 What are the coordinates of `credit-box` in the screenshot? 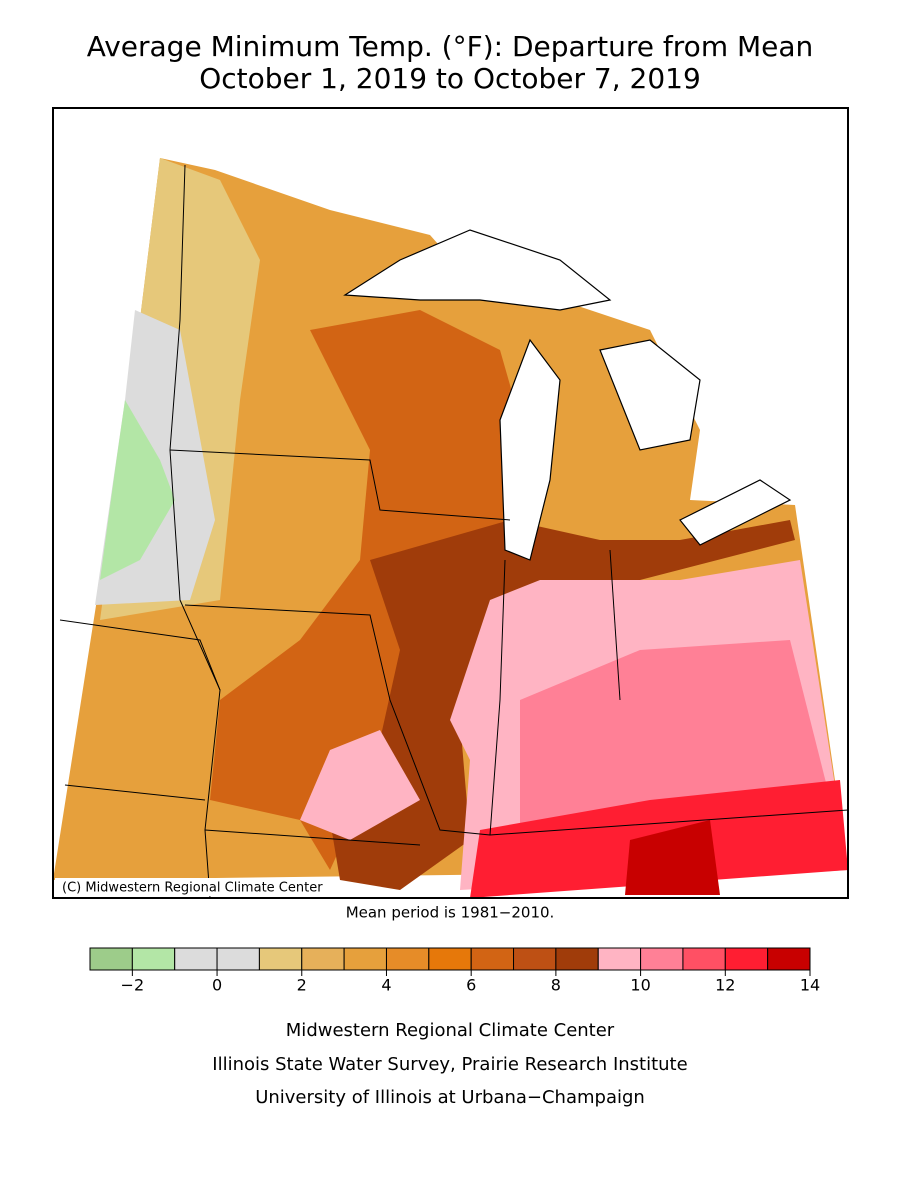 It's located at (196, 887).